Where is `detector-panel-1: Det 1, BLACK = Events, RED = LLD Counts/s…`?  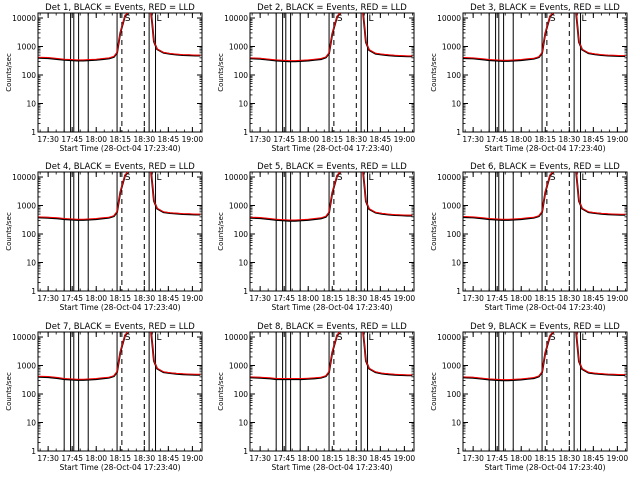
detector-panel-1: Det 1, BLACK = Events, RED = LLD Counts/s… is located at coordinates (104, 78).